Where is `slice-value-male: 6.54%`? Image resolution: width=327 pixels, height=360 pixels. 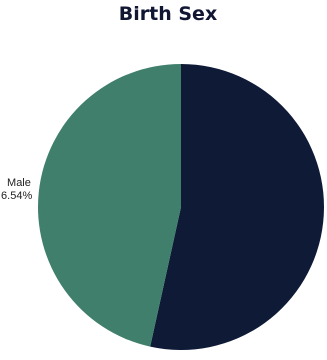 slice-value-male: 6.54% is located at coordinates (16, 196).